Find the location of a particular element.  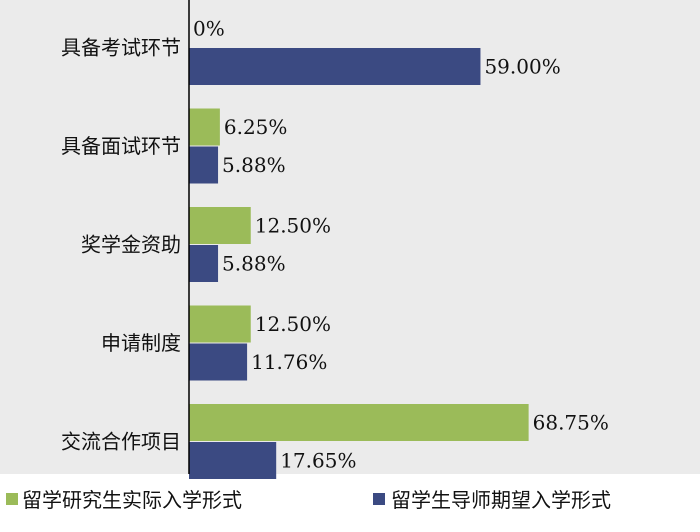

data-label-2-series-1: 6.25% is located at coordinates (256, 127).